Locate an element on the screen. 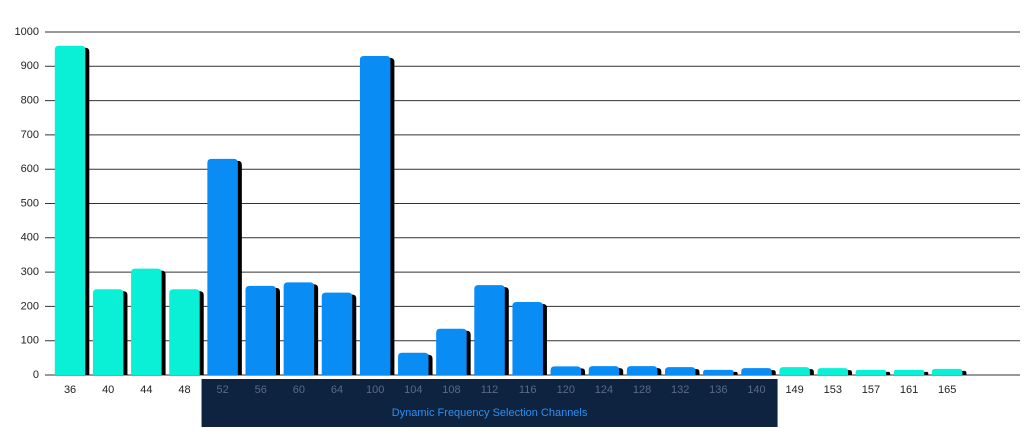 The width and height of the screenshot is (1024, 434). x-tick-label: 40 is located at coordinates (108, 390).